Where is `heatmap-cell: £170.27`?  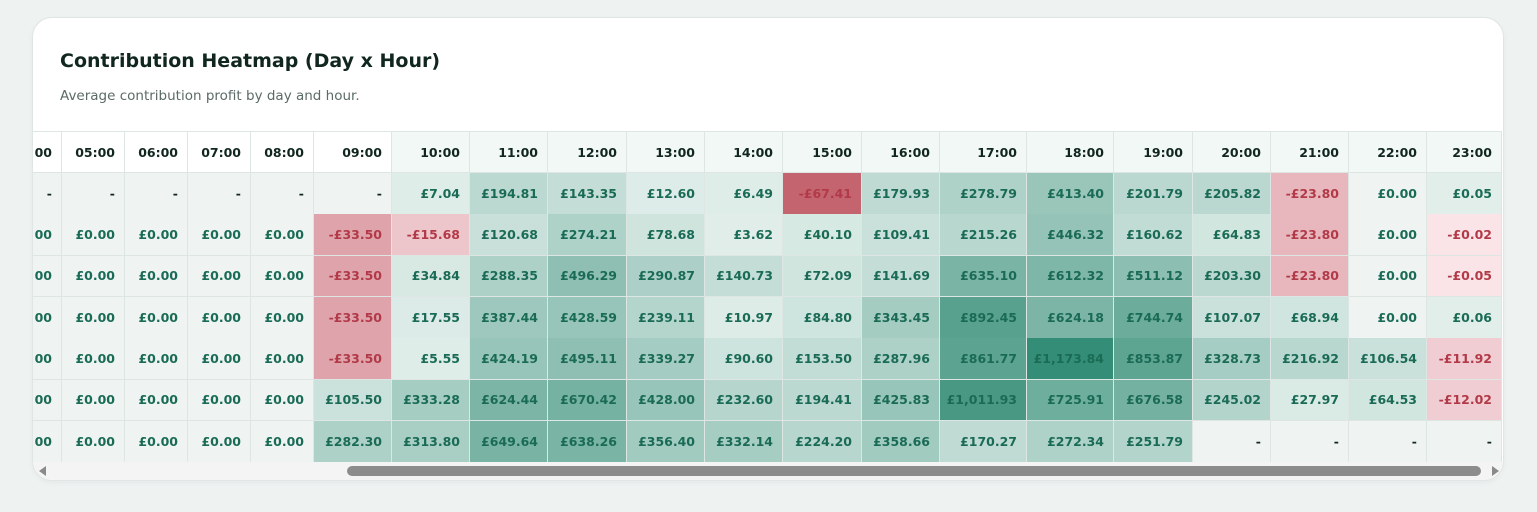
heatmap-cell: £170.27 is located at coordinates (983, 441).